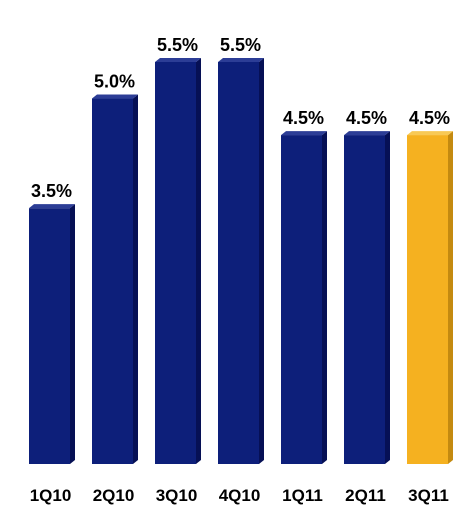  I want to click on data-label-3Q10: 5.5%, so click(177, 45).